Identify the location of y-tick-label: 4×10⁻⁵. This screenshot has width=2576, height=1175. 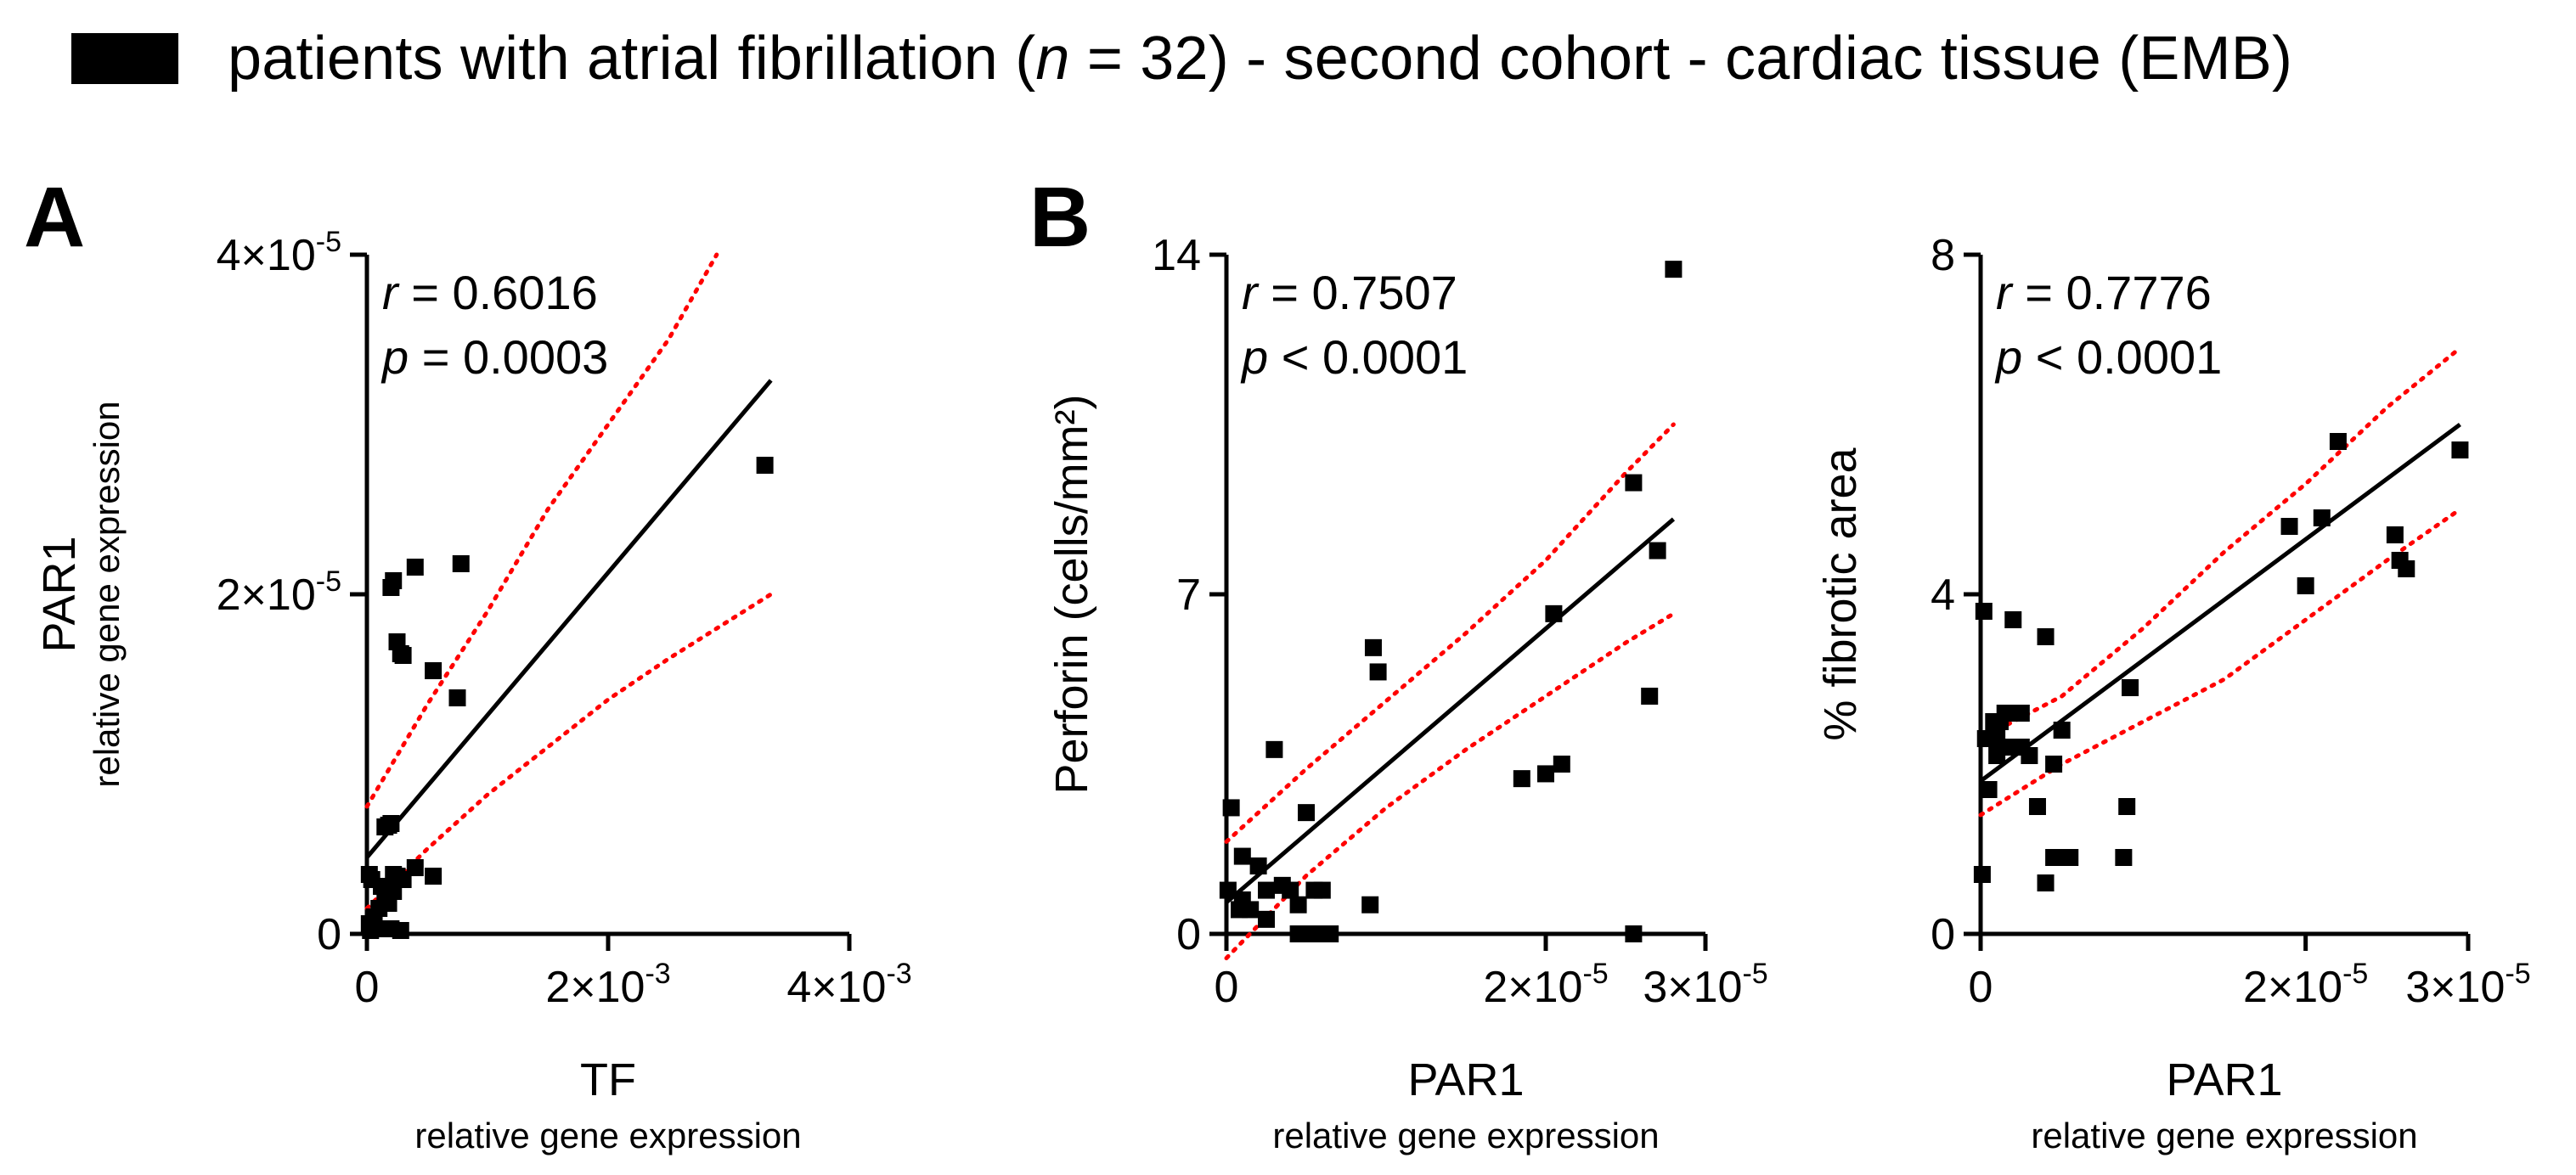
(279, 253).